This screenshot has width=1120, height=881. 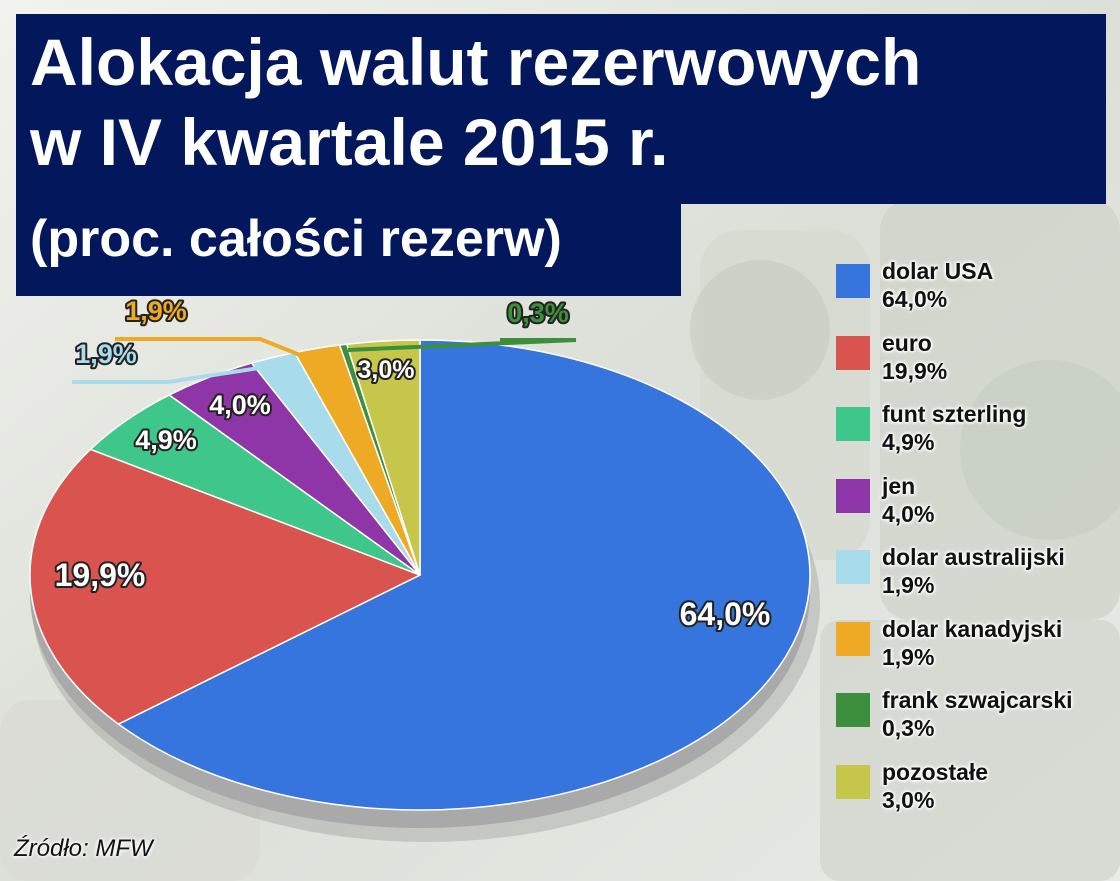 I want to click on legend-label: frank szwajcarski, so click(x=977, y=700).